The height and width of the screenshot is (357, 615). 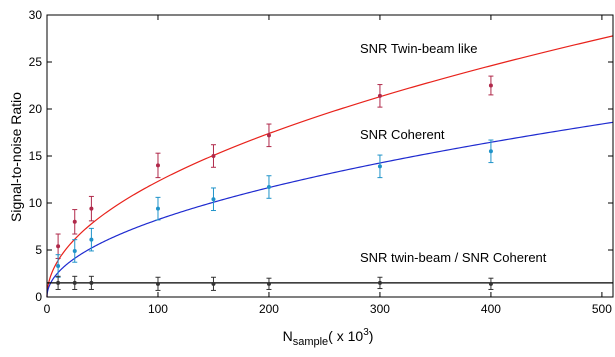 What do you see at coordinates (380, 309) in the screenshot?
I see `x-tick-label: 300` at bounding box center [380, 309].